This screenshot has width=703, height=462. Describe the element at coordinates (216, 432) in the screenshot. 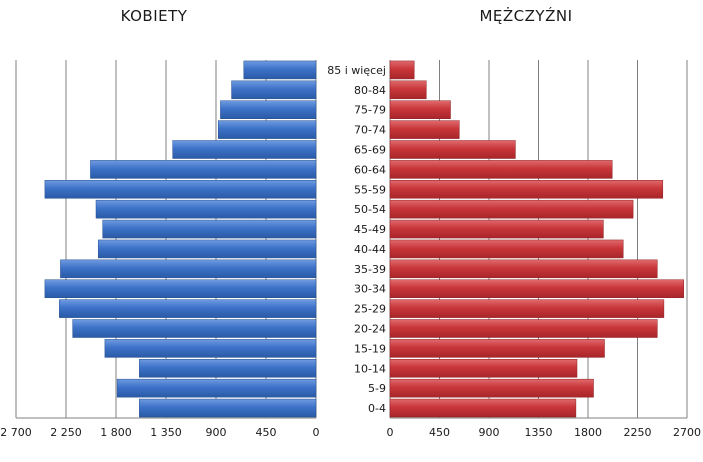

I see `left-x-tick-label: 900` at that location.